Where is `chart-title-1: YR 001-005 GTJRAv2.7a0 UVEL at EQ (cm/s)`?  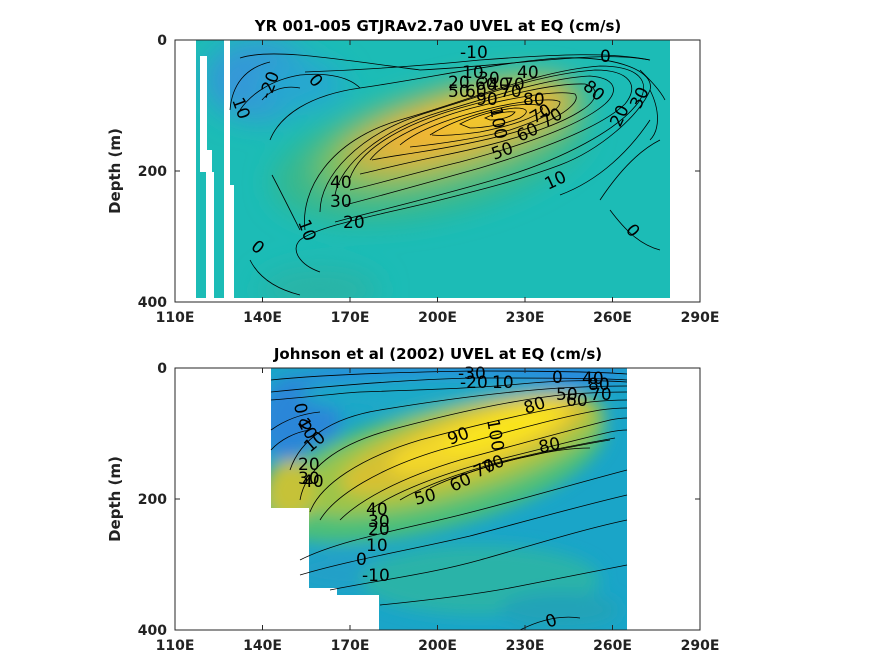
chart-title-1: YR 001-005 GTJRAv2.7a0 UVEL at EQ (cm/s) is located at coordinates (438, 26).